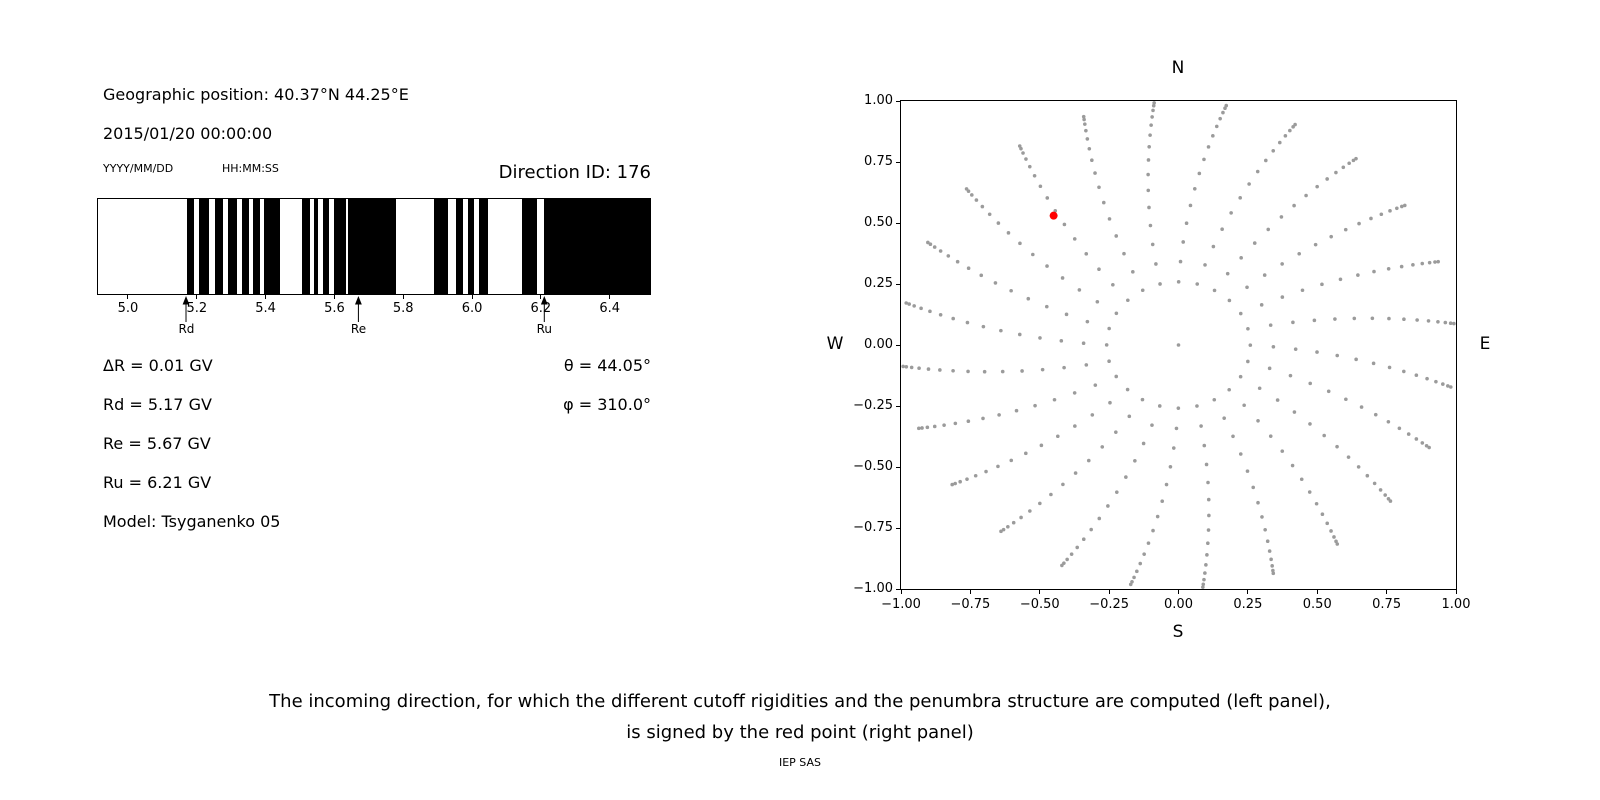  Describe the element at coordinates (186, 309) in the screenshot. I see `up-arrow-icon` at that location.